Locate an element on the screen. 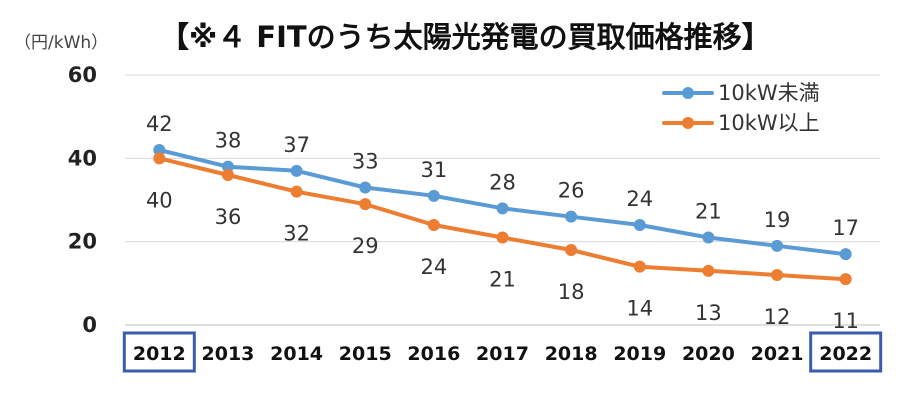 This screenshot has width=920, height=400. data-label-series-1: 24 is located at coordinates (639, 199).